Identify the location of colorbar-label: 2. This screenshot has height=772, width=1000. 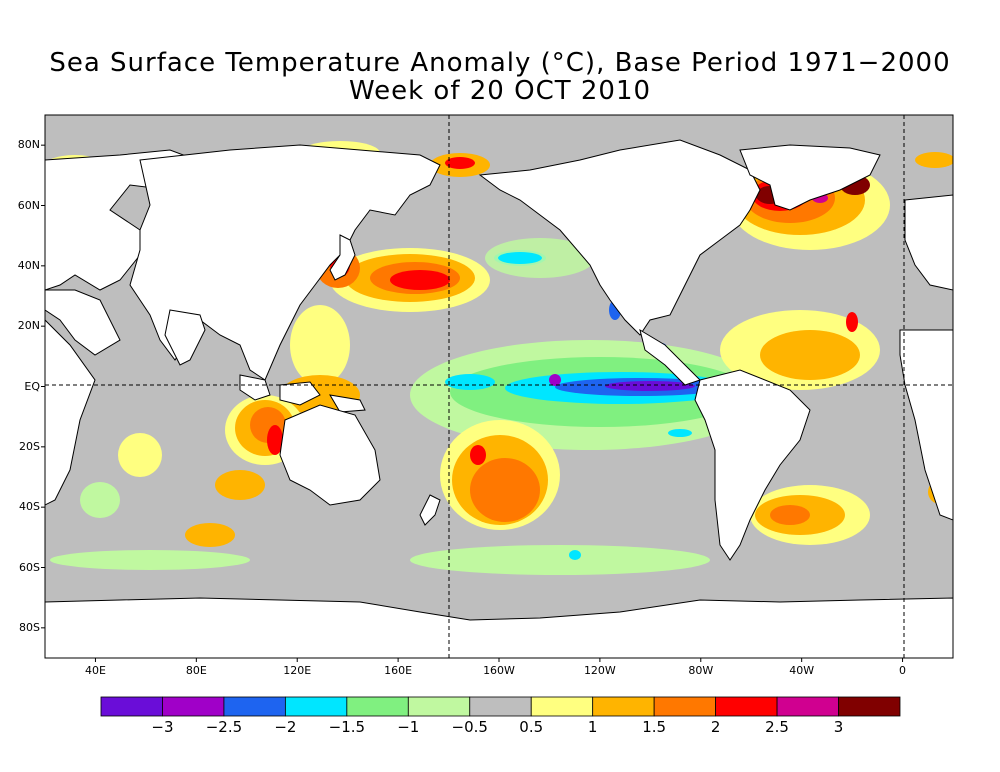
(715, 727).